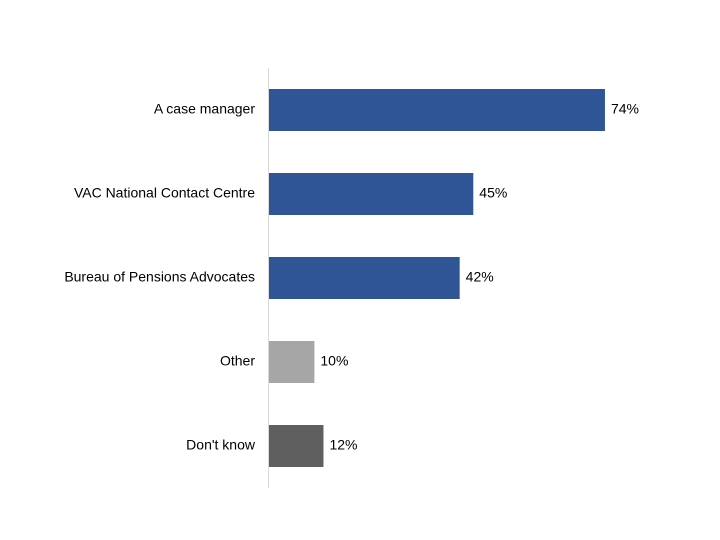  I want to click on category-label: Don't know, so click(221, 445).